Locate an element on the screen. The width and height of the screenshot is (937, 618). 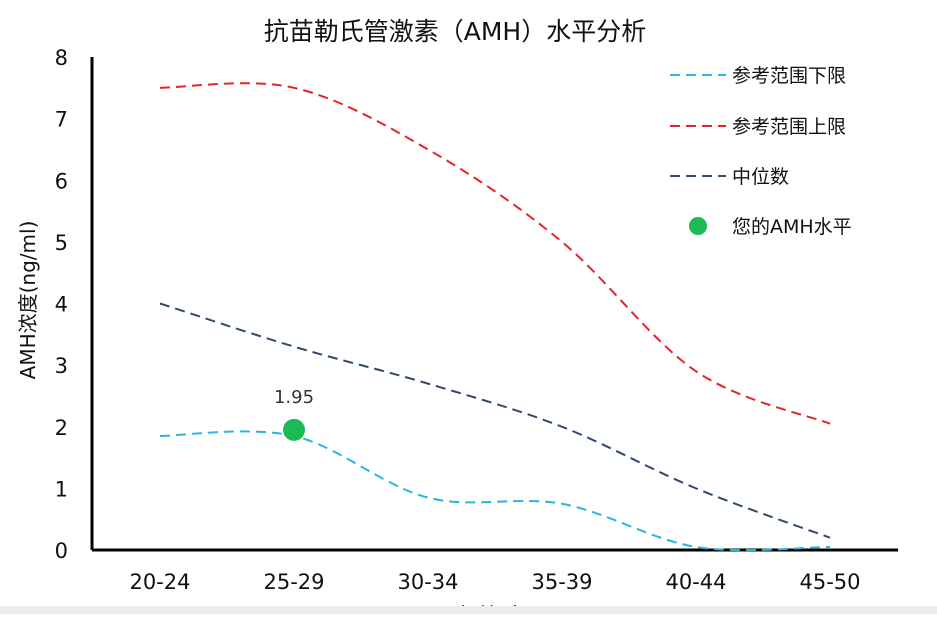
y-tick-label: 7 is located at coordinates (61, 120).